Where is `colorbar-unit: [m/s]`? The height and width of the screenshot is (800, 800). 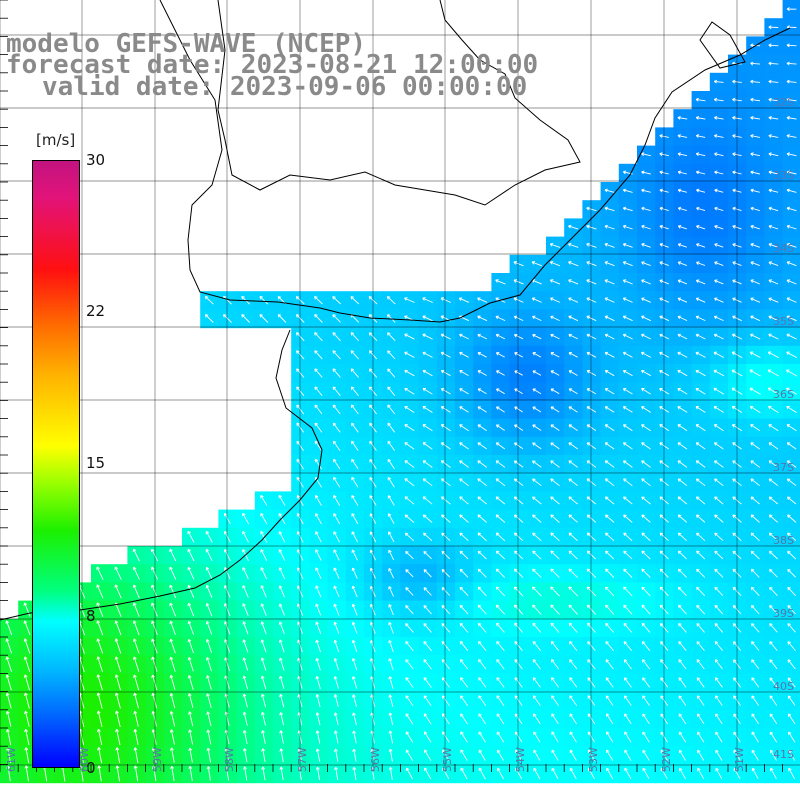 colorbar-unit: [m/s] is located at coordinates (56, 140).